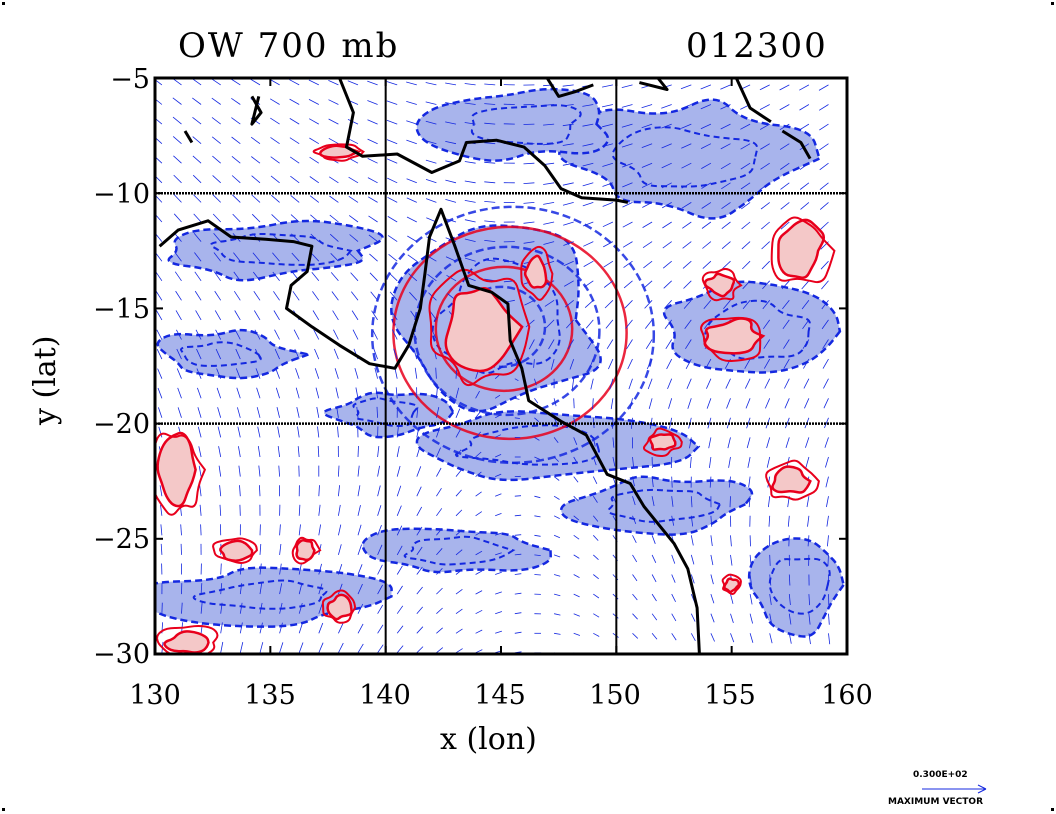 This screenshot has width=1056, height=814. I want to click on coastline, so click(753, 101).